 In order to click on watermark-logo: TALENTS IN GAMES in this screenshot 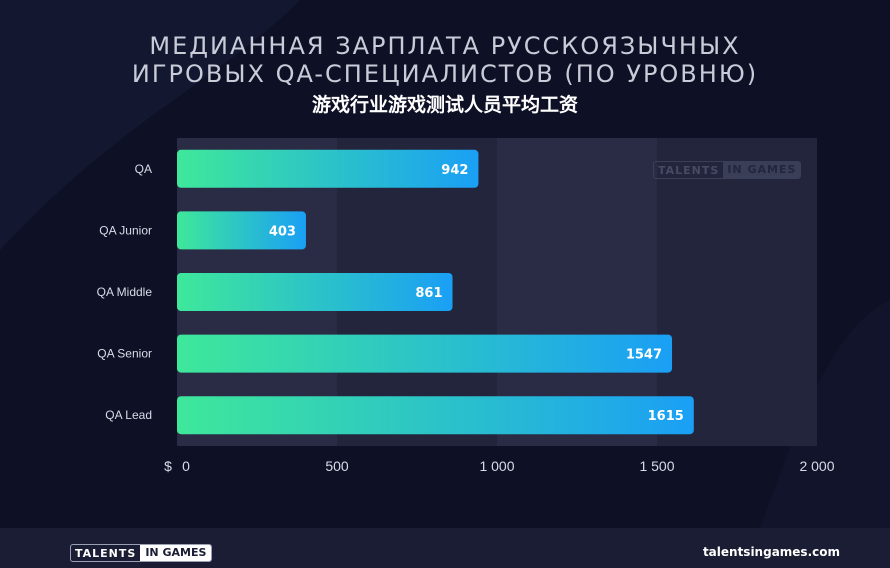, I will do `click(727, 170)`.